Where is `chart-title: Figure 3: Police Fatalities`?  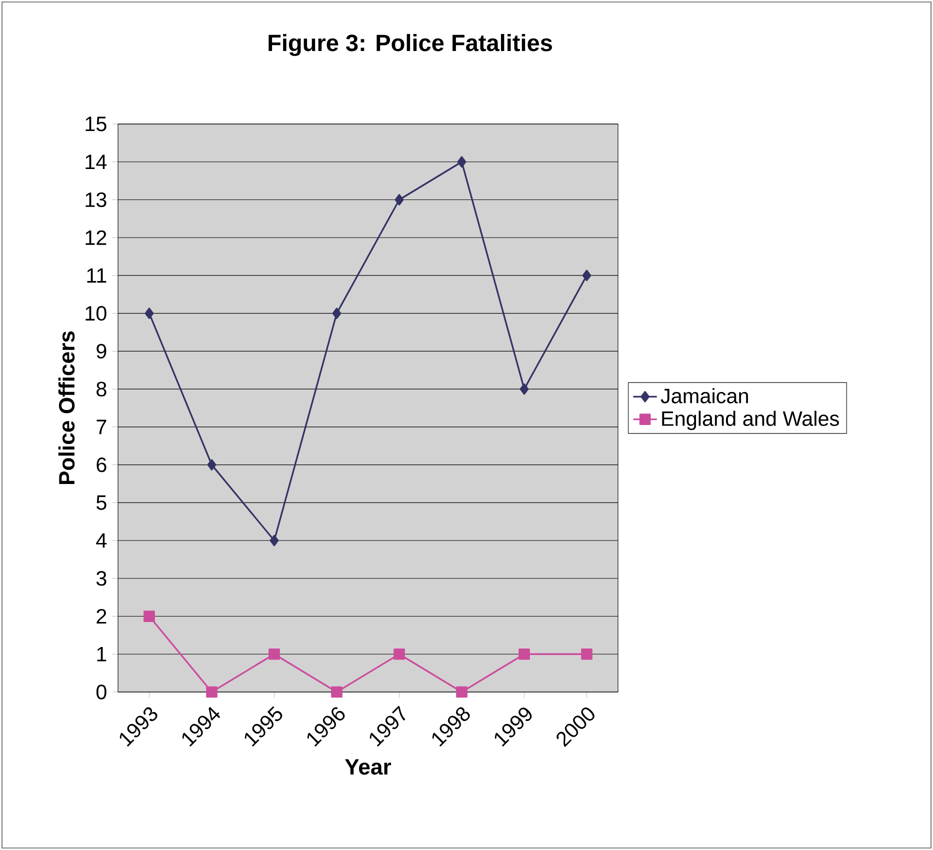
chart-title: Figure 3: Police Fatalities is located at coordinates (410, 45).